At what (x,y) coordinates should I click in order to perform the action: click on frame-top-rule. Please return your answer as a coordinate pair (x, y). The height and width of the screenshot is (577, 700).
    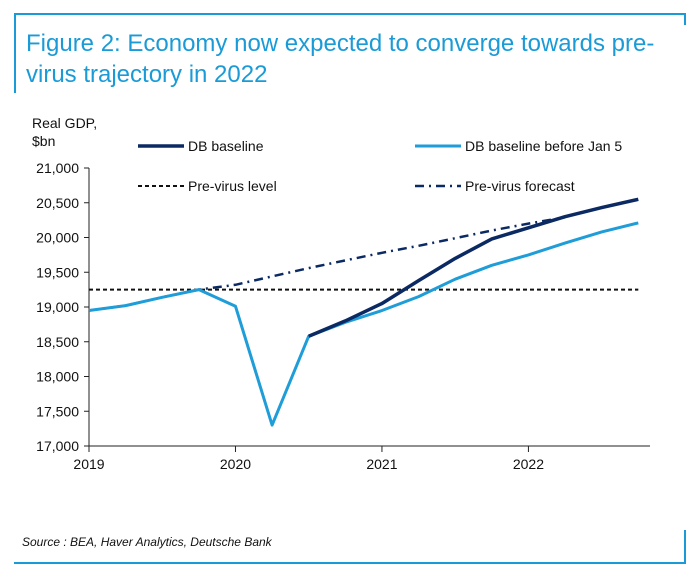
    Looking at the image, I should click on (350, 14).